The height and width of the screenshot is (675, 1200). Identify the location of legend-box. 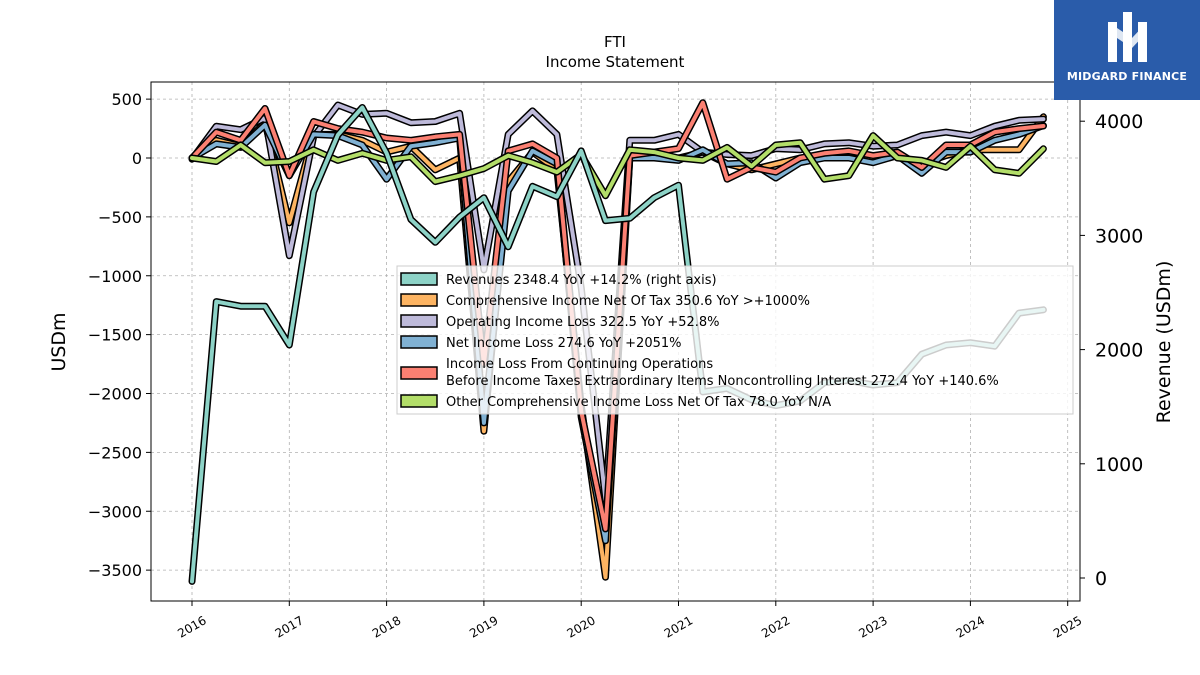
(735, 340).